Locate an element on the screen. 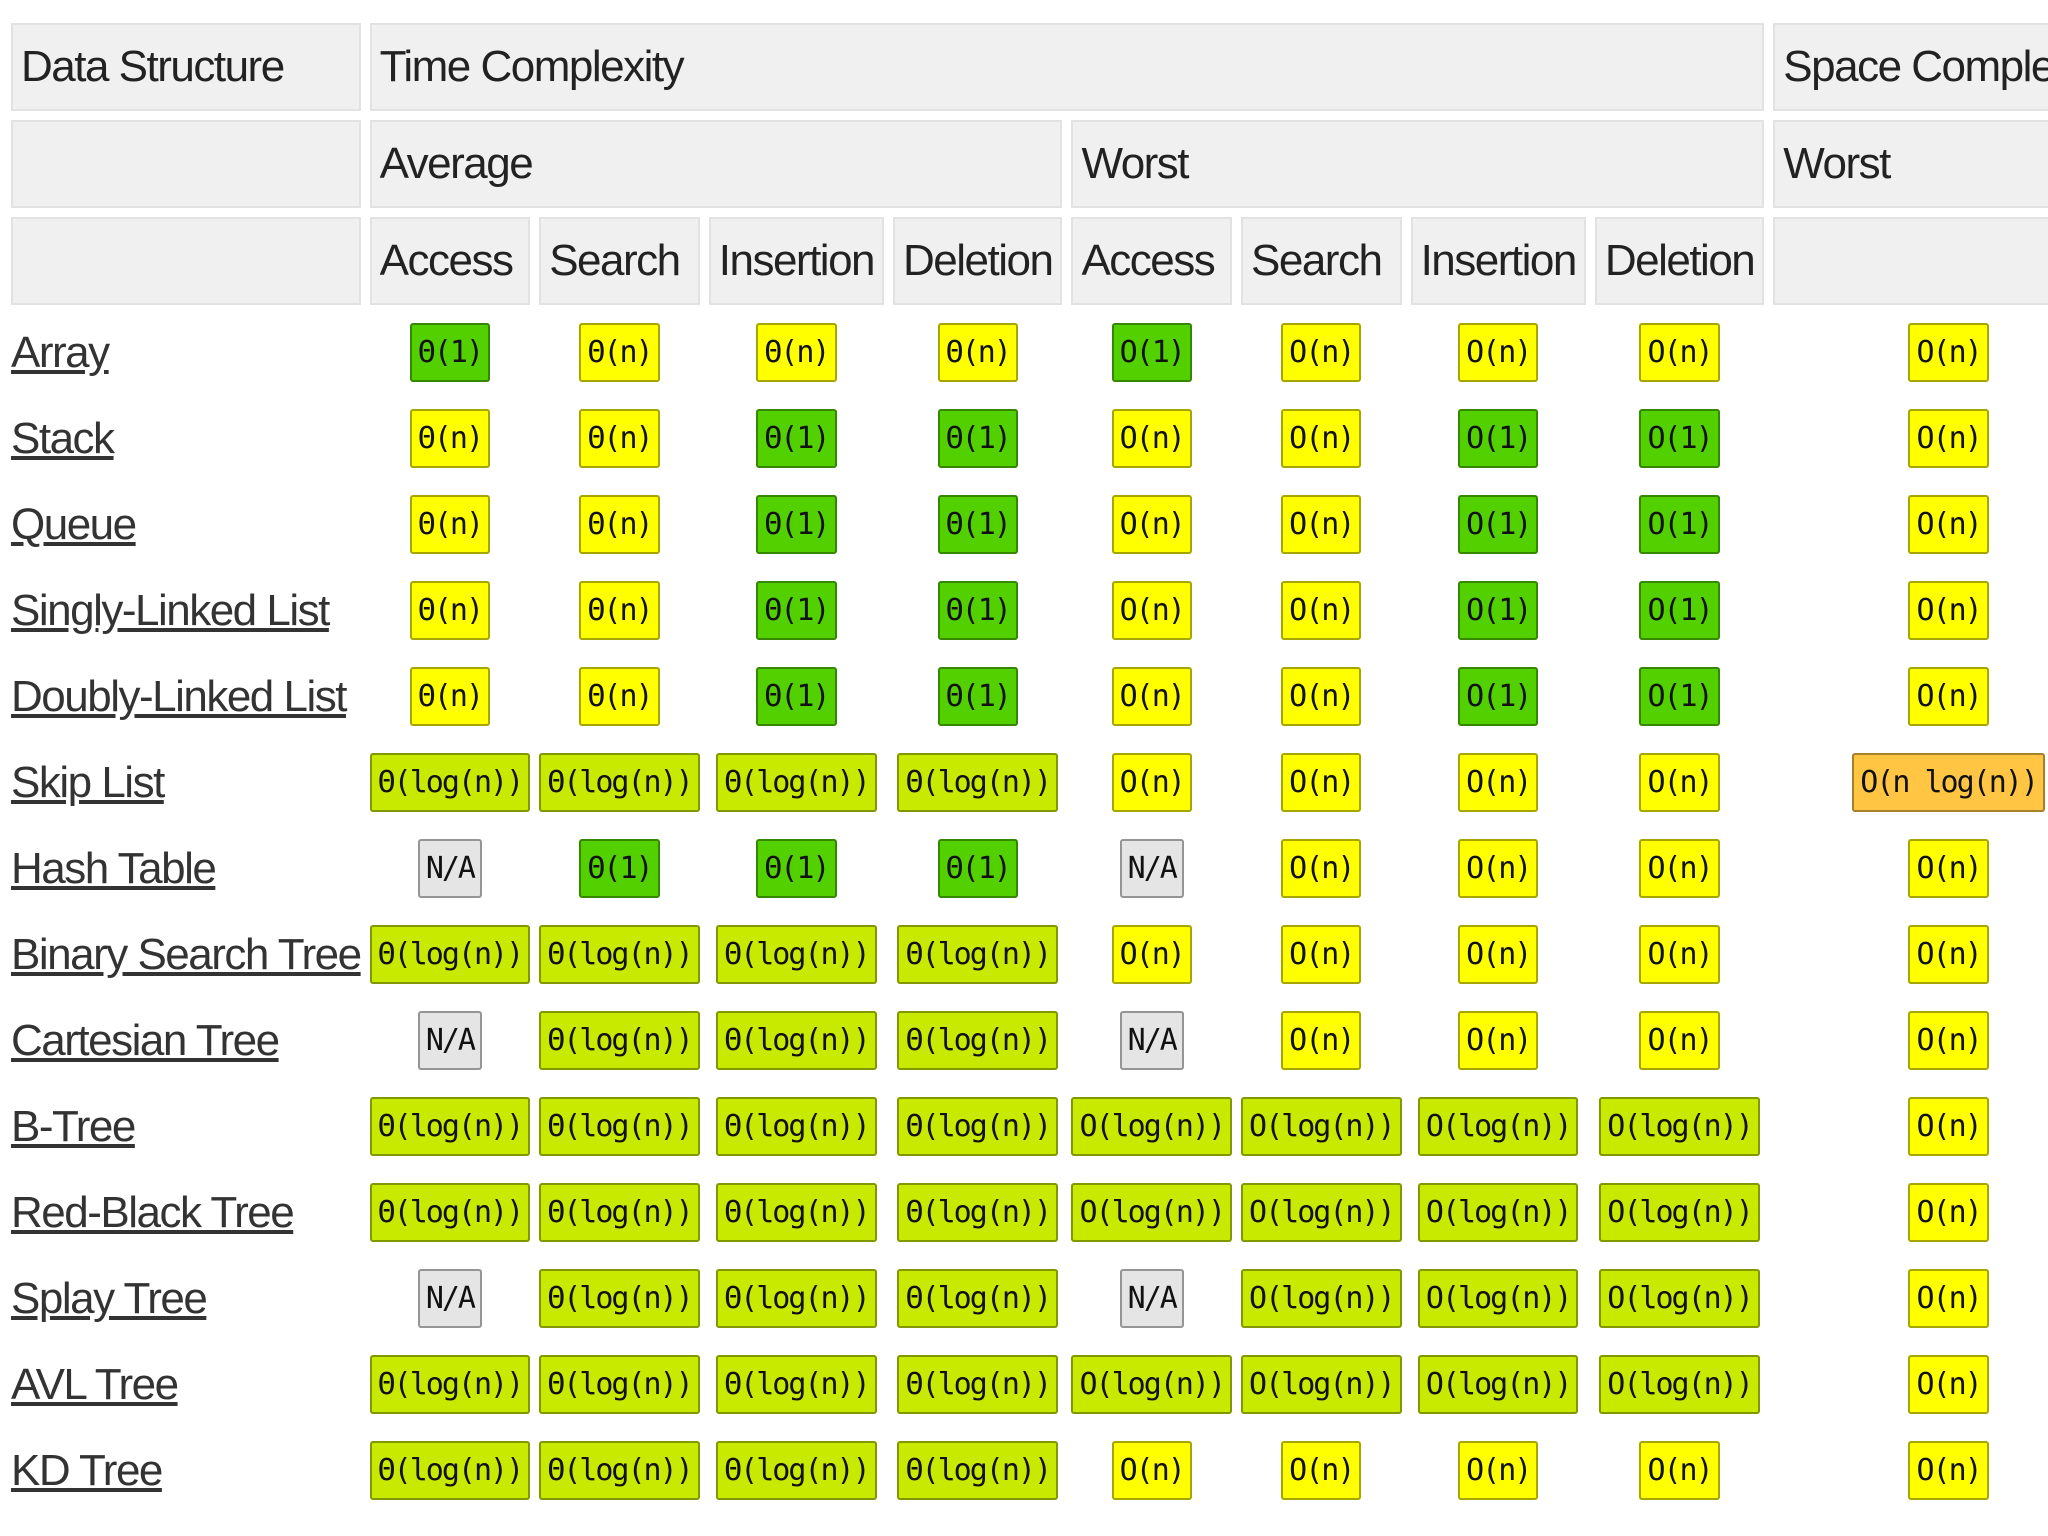 The image size is (2048, 1536). structure-cell: Skip List is located at coordinates (186, 782).